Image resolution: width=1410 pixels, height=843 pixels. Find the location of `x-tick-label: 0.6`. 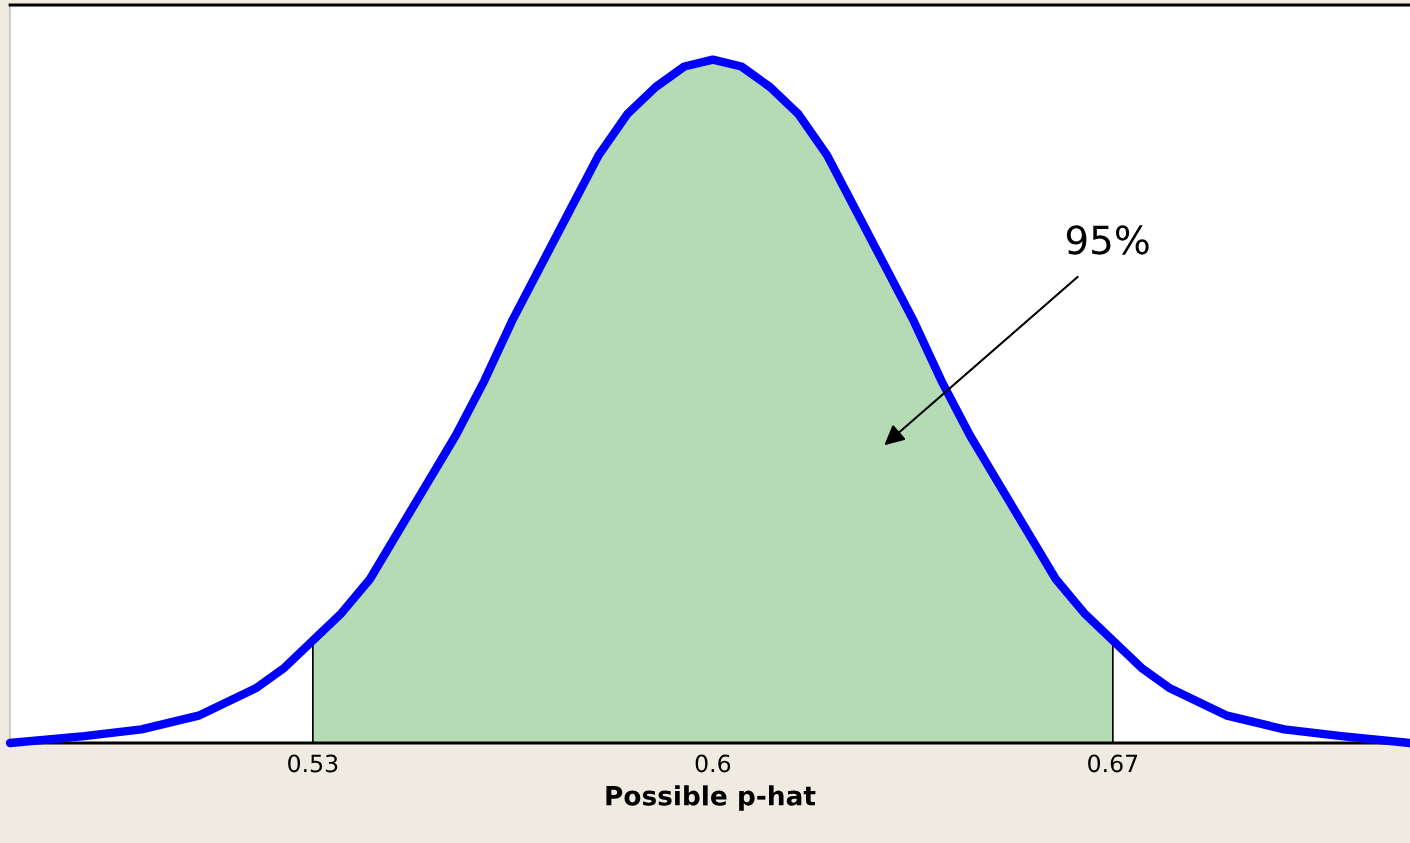

x-tick-label: 0.6 is located at coordinates (713, 763).